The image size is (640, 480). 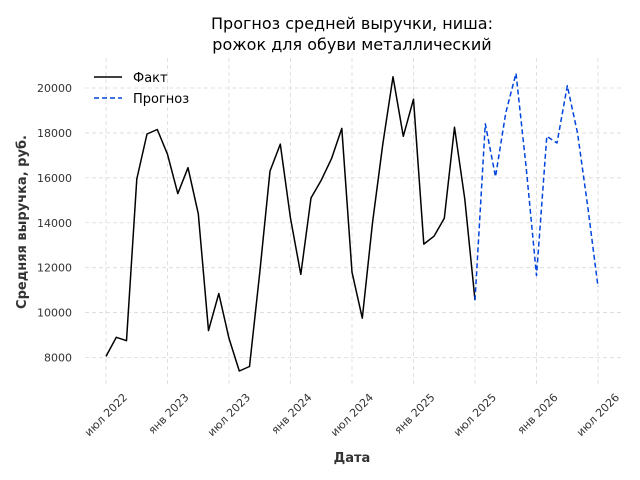 I want to click on legend: Факт Прогноз, so click(x=141, y=89).